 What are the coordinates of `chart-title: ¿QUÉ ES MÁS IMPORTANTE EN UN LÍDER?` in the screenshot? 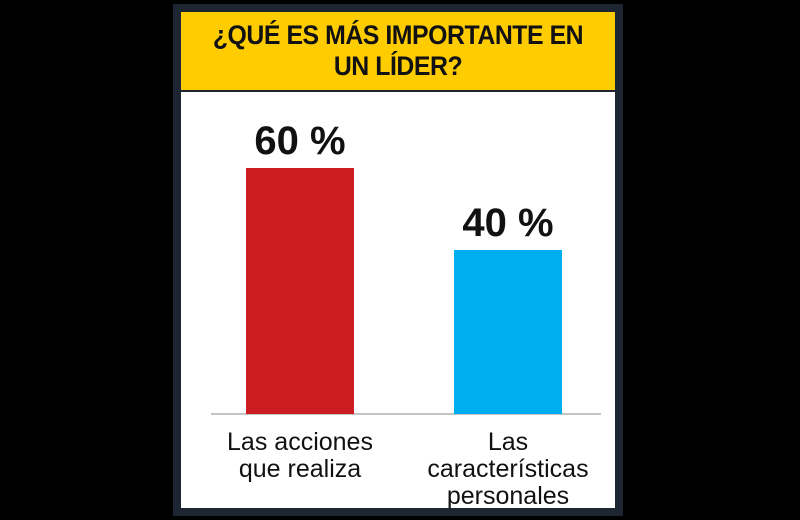 It's located at (398, 50).